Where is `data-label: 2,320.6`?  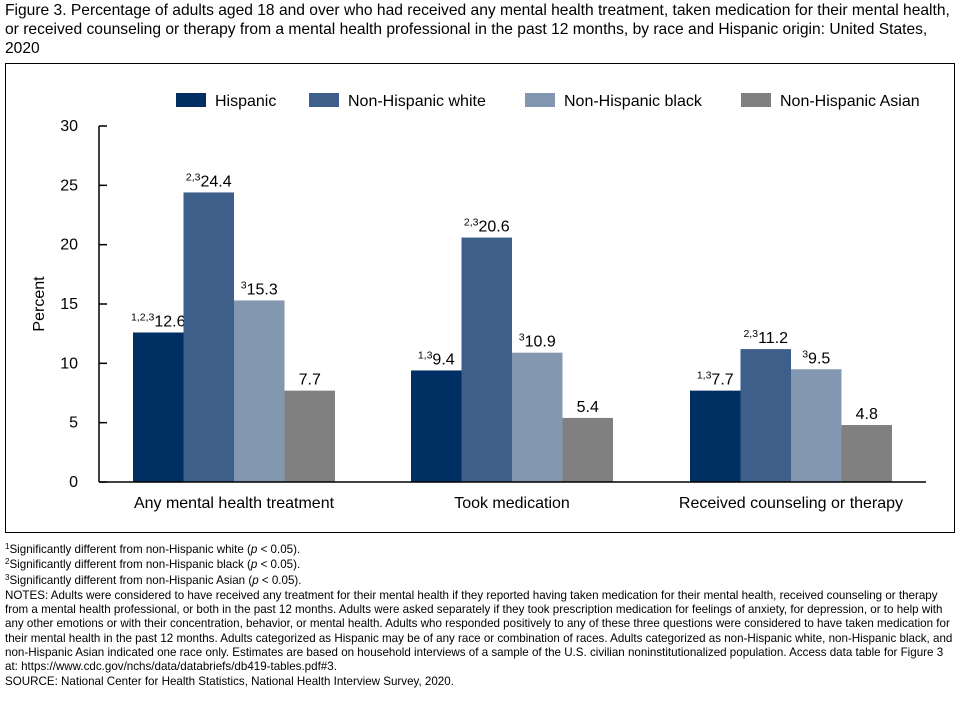
data-label: 2,320.6 is located at coordinates (487, 226).